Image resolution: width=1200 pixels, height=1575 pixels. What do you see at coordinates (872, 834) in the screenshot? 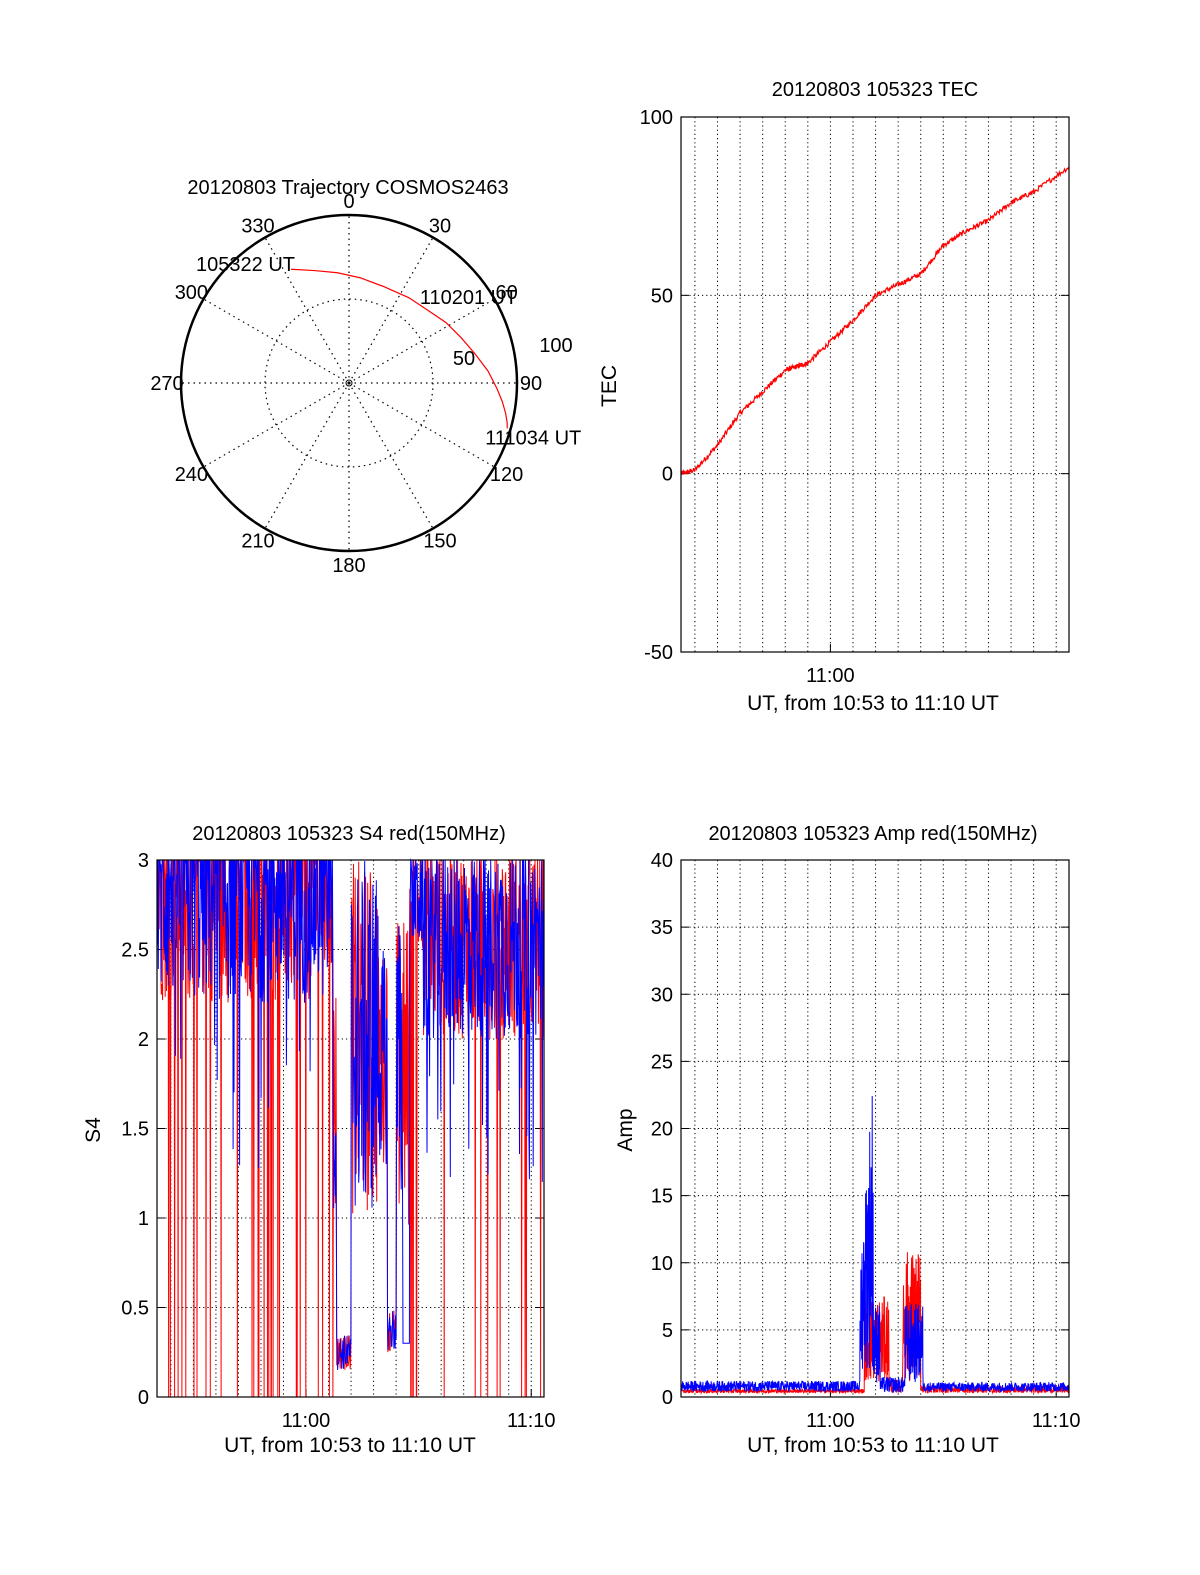
I see `amp-title: 20120803 105323 Amp red(150MHz)` at bounding box center [872, 834].